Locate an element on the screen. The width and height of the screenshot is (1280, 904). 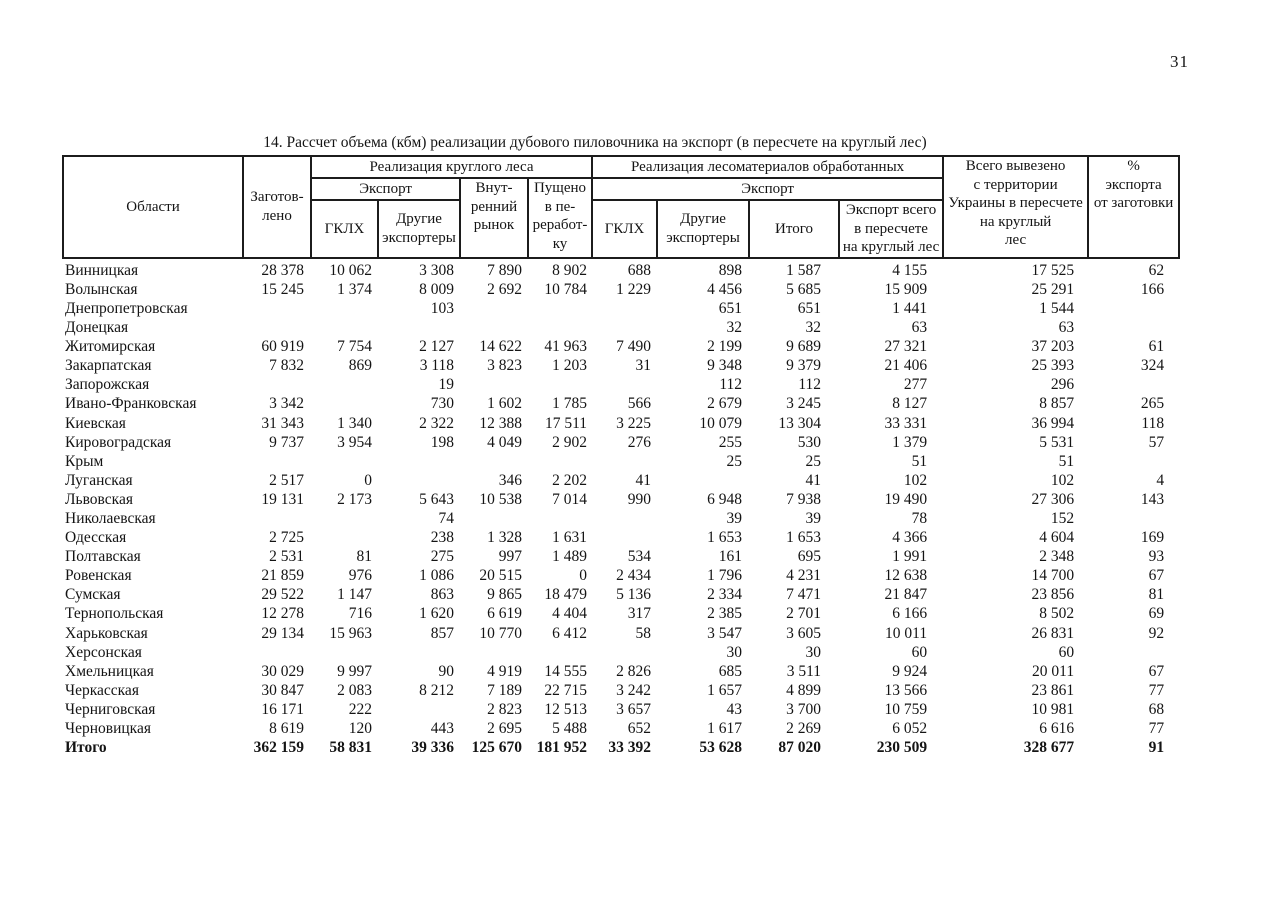
value-cell: 0 is located at coordinates (368, 480).